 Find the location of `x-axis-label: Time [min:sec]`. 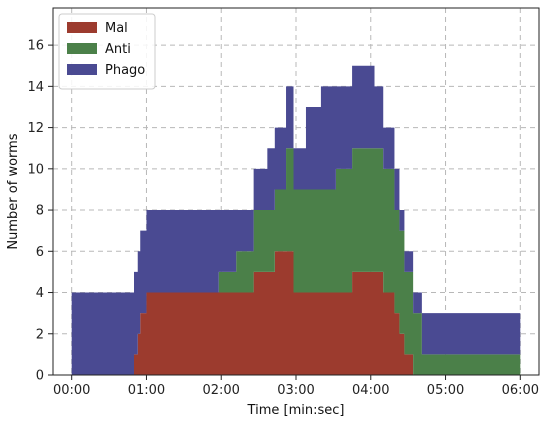

x-axis-label: Time [min:sec] is located at coordinates (296, 410).